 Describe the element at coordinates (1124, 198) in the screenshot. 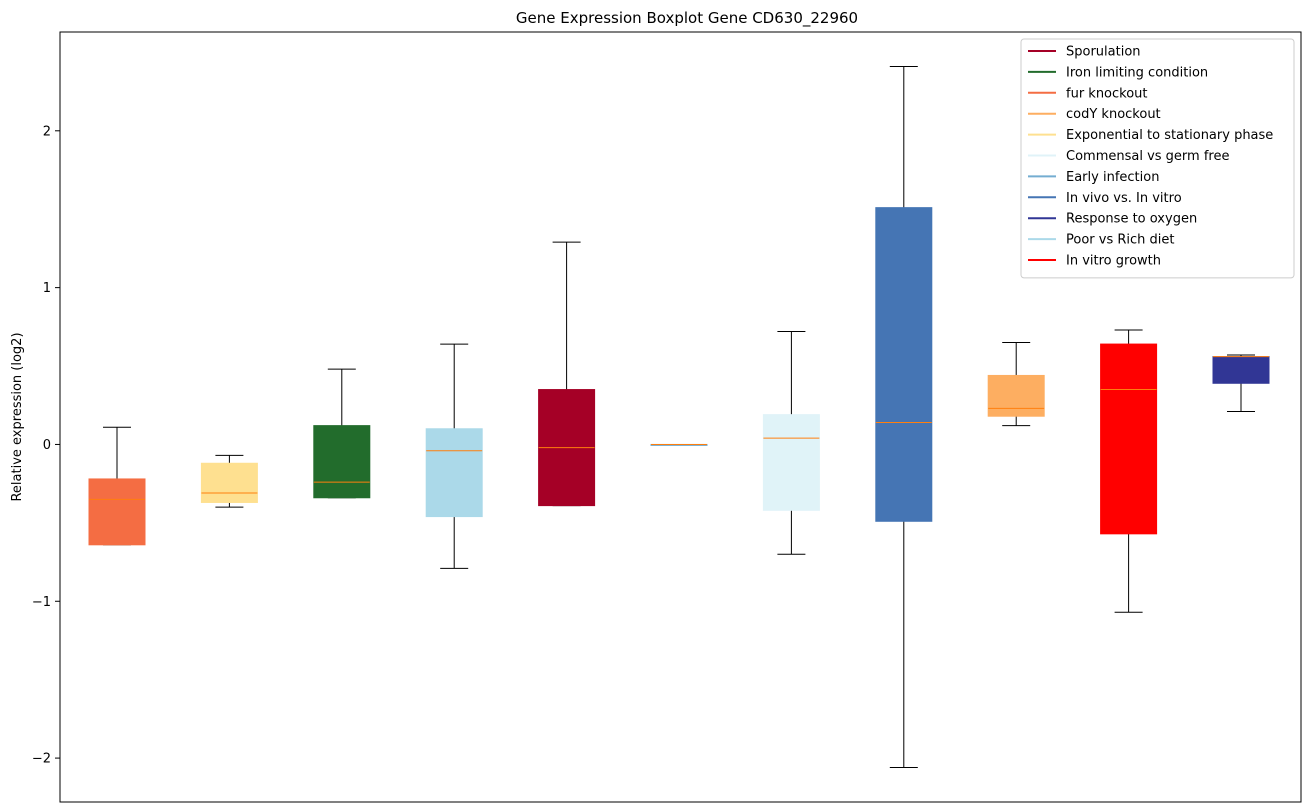

I see `legend-label: In vivo vs. In vitro` at that location.